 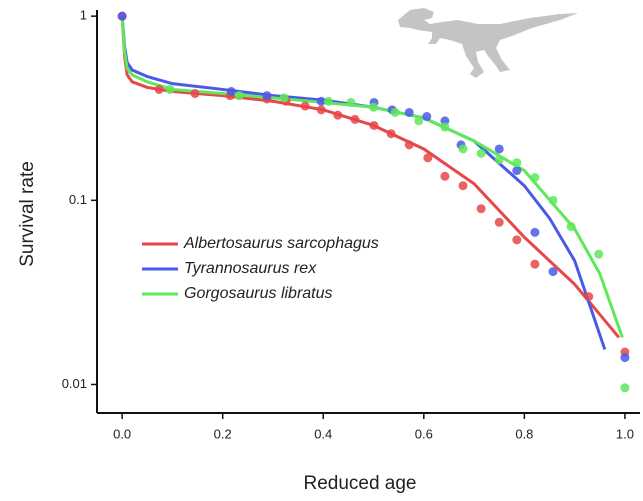 What do you see at coordinates (625, 433) in the screenshot?
I see `x-tick-label: 1.0` at bounding box center [625, 433].